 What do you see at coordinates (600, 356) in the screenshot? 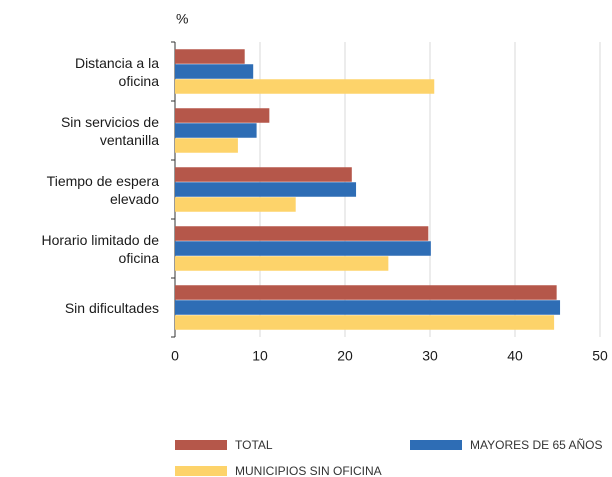
I see `x-tick-label: 50` at bounding box center [600, 356].